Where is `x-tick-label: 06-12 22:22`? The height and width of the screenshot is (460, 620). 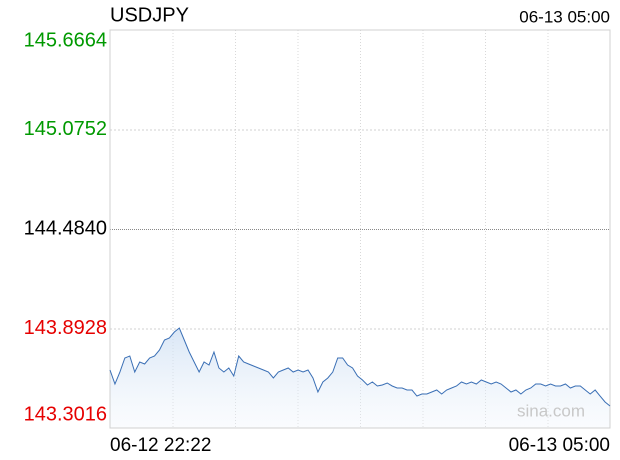
x-tick-label: 06-12 22:22 is located at coordinates (160, 445).